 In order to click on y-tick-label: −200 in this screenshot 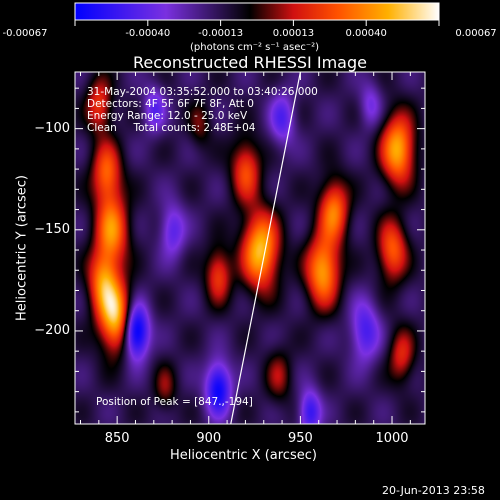, I will do `click(52, 330)`.